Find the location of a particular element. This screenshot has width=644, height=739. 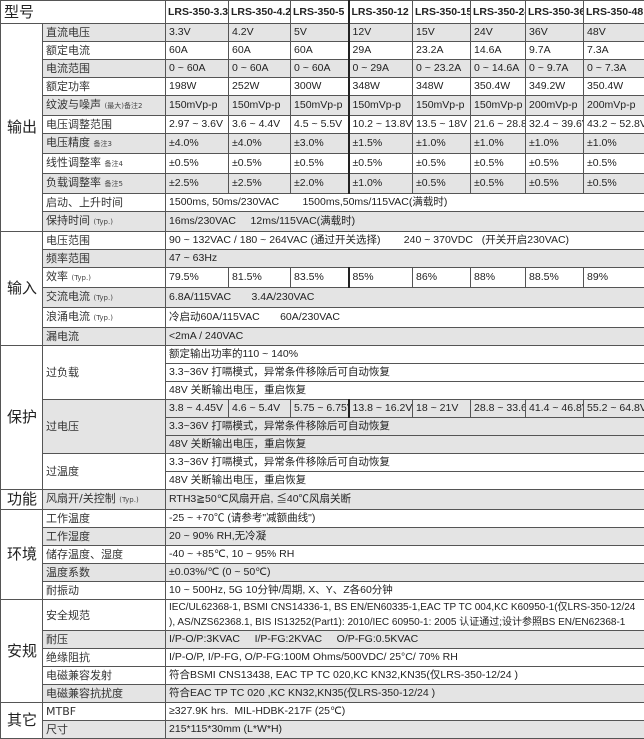

value-cell: 200mVp-p is located at coordinates (614, 106).